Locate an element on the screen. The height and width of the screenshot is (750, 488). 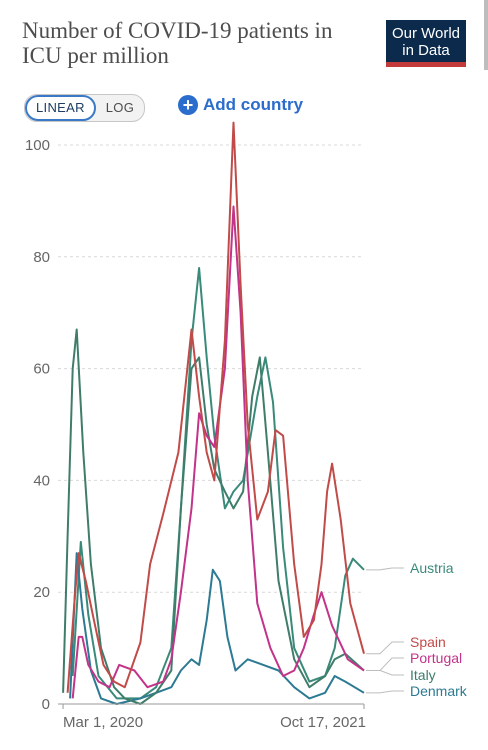
y-tick-label: 20 is located at coordinates (41, 592).